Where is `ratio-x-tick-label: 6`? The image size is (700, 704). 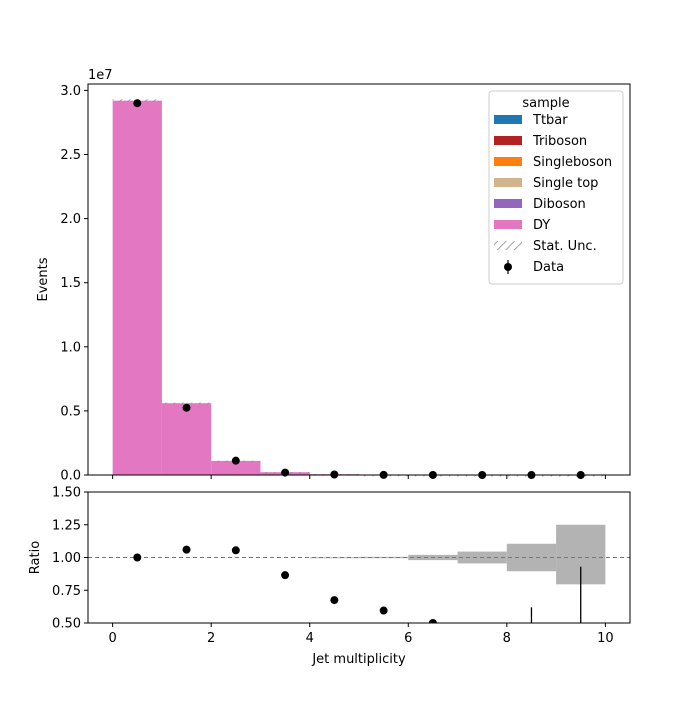
ratio-x-tick-label: 6 is located at coordinates (408, 638).